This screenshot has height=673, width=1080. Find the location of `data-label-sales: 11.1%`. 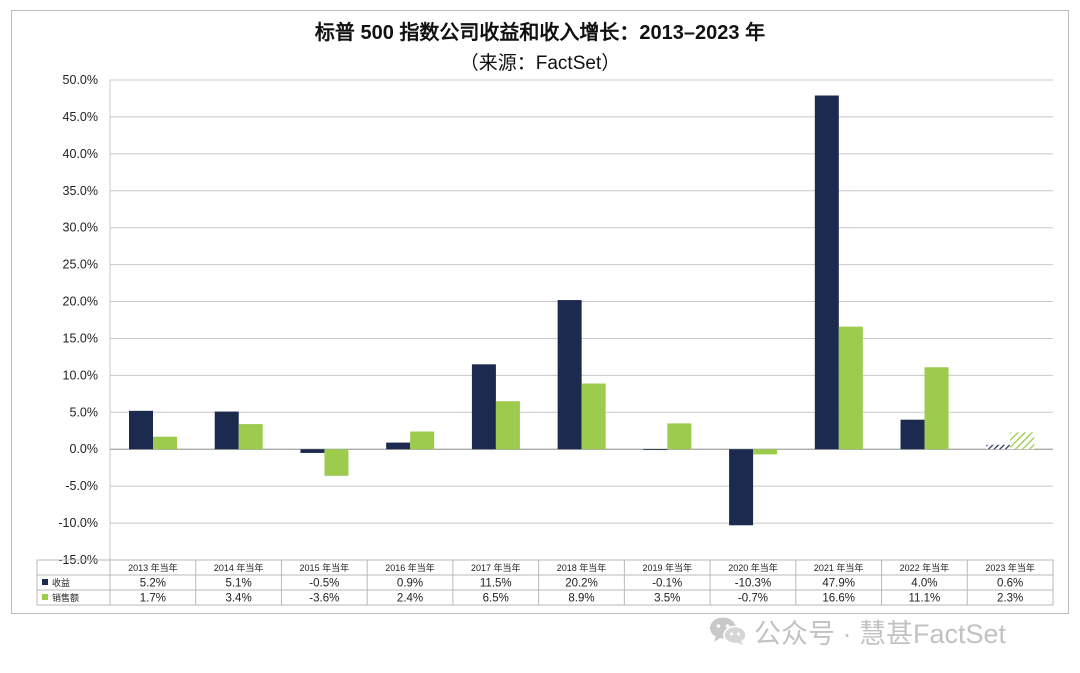

data-label-sales: 11.1% is located at coordinates (925, 599).